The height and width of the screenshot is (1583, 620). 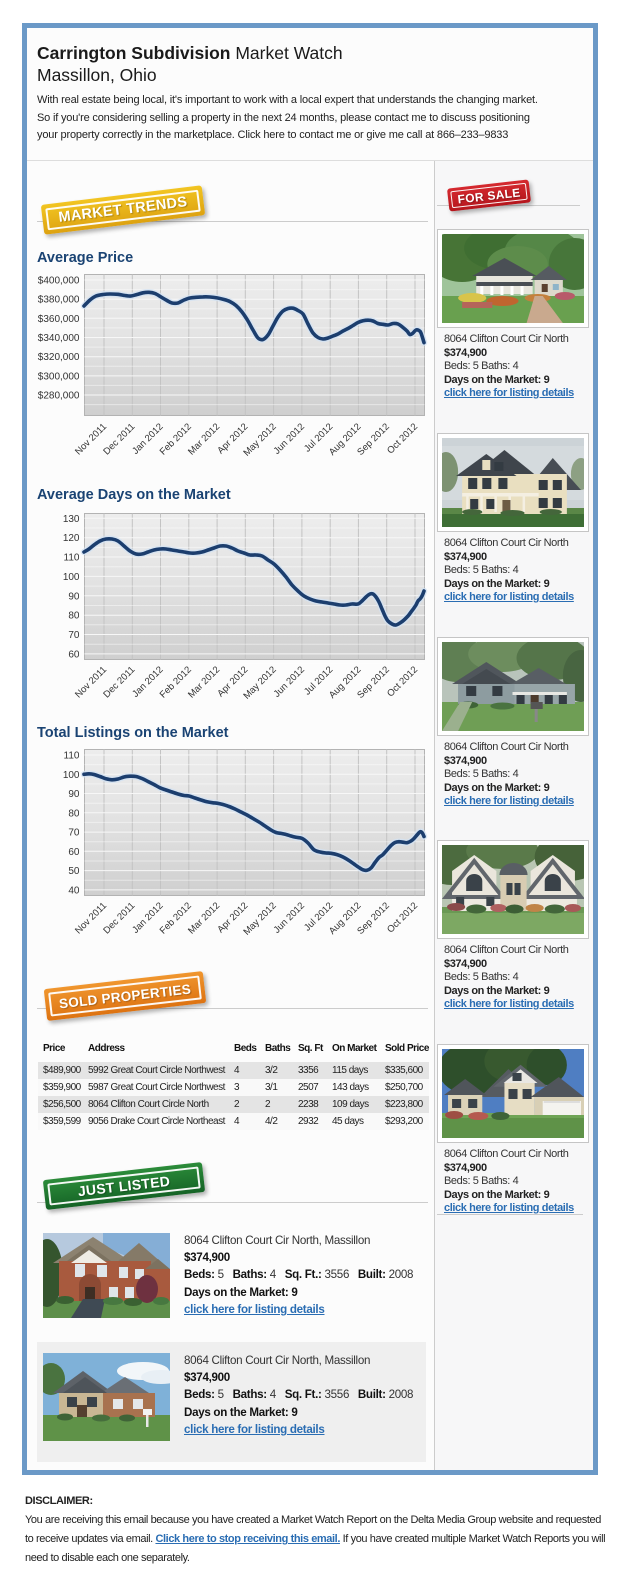 What do you see at coordinates (74, 871) in the screenshot?
I see `svg-text: 50` at bounding box center [74, 871].